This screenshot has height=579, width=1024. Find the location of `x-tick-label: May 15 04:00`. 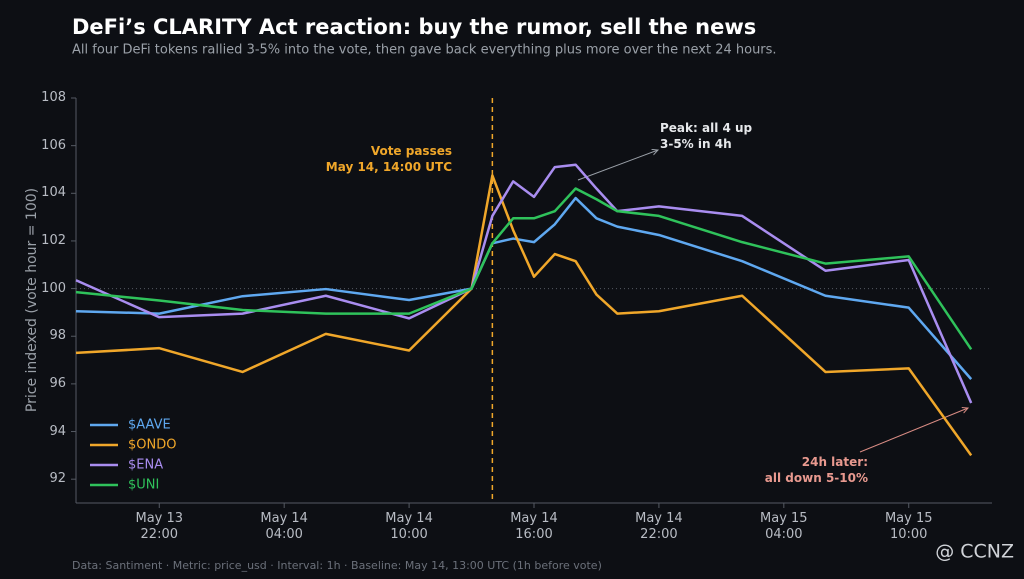

x-tick-label: May 15 04:00 is located at coordinates (784, 526).